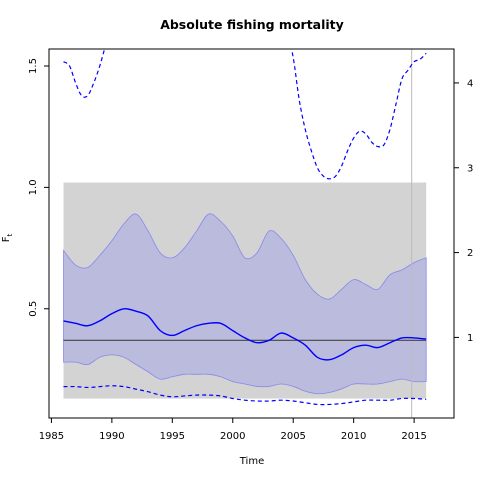  What do you see at coordinates (33, 309) in the screenshot?
I see `y-tick-label: 0.5` at bounding box center [33, 309].